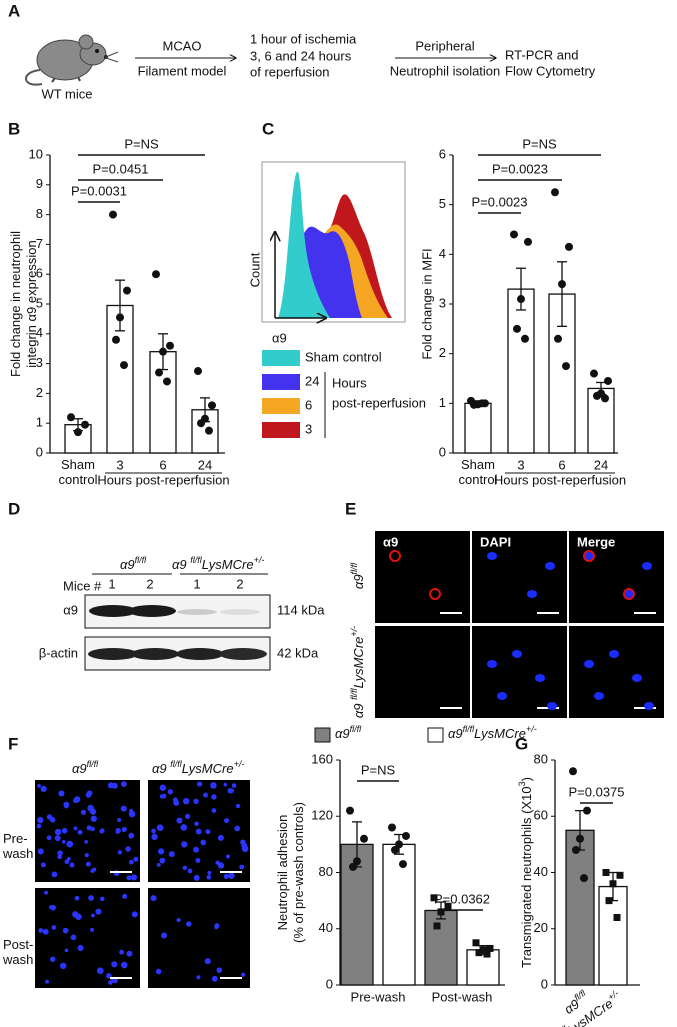  What do you see at coordinates (445, 70) in the screenshot?
I see `step-label: Neutrophil isolation` at bounding box center [445, 70].